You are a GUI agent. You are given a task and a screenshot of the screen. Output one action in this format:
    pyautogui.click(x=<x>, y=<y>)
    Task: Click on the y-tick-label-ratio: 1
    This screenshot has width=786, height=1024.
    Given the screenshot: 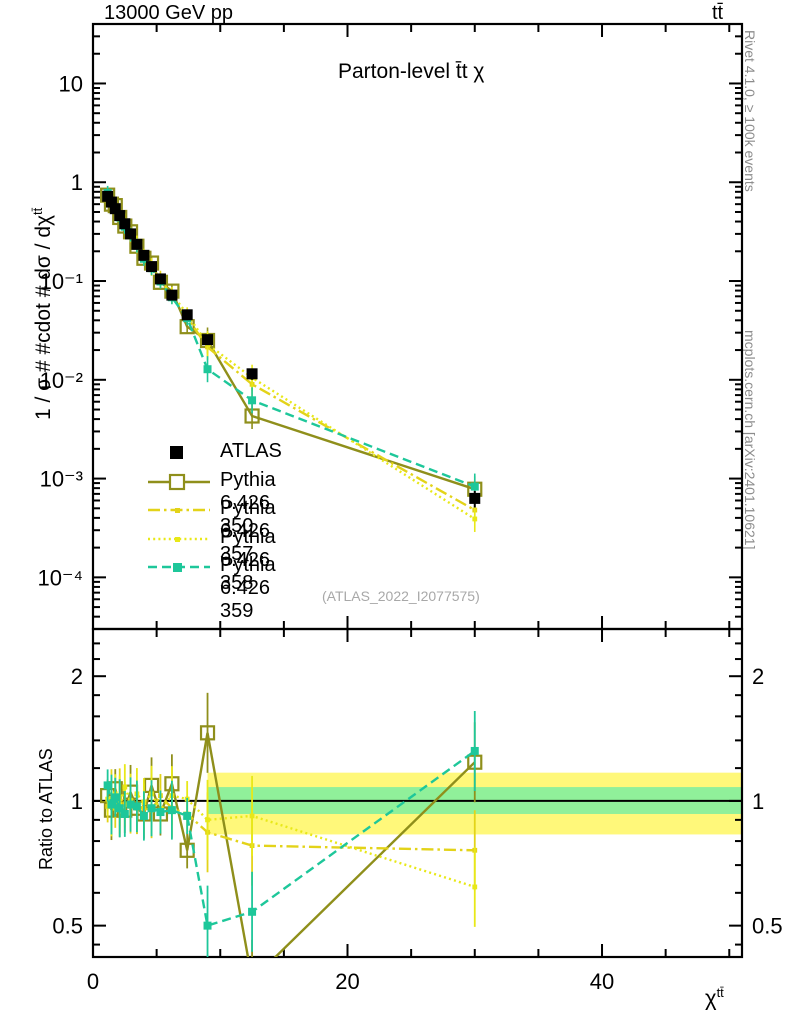 What is the action you would take?
    pyautogui.click(x=77, y=801)
    